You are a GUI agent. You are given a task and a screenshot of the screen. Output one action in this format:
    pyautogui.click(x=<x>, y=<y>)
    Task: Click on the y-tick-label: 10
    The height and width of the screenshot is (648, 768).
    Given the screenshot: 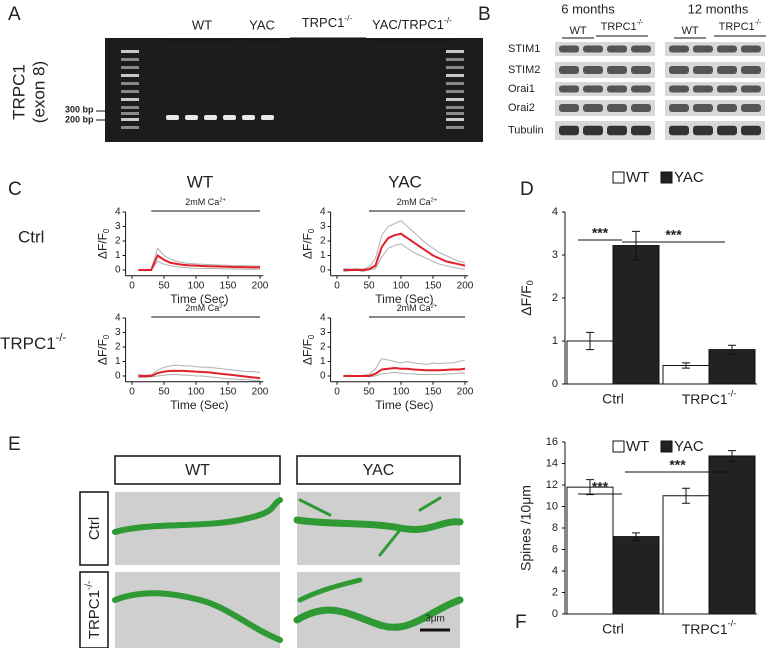 What is the action you would take?
    pyautogui.click(x=552, y=506)
    